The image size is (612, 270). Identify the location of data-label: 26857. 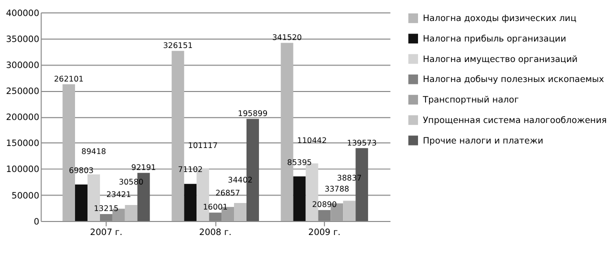
(227, 193).